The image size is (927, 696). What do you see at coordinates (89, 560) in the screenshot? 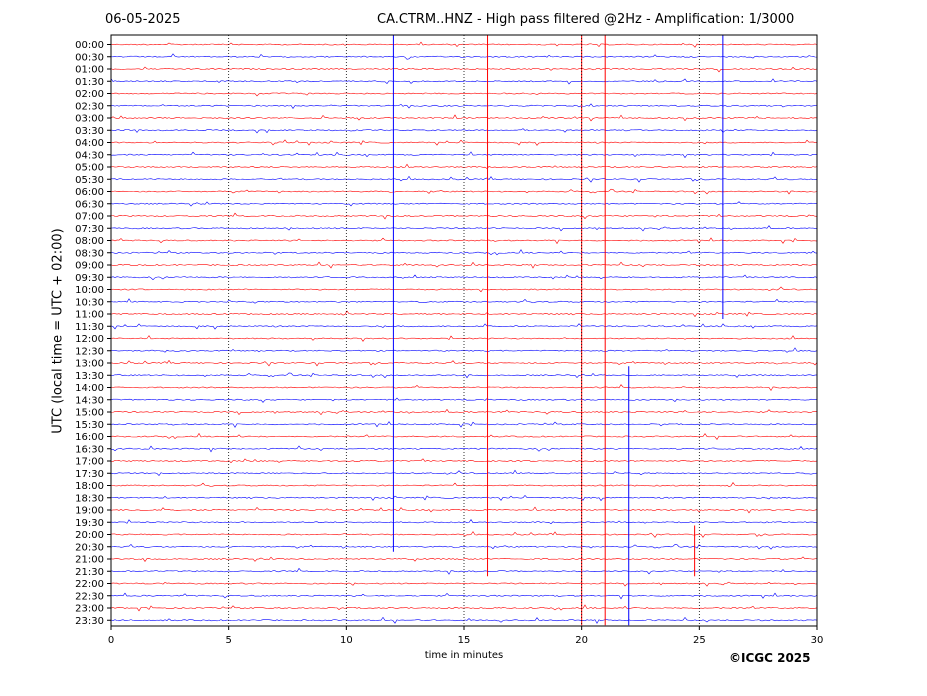
I see `y-tick-label: 21:00` at bounding box center [89, 560].